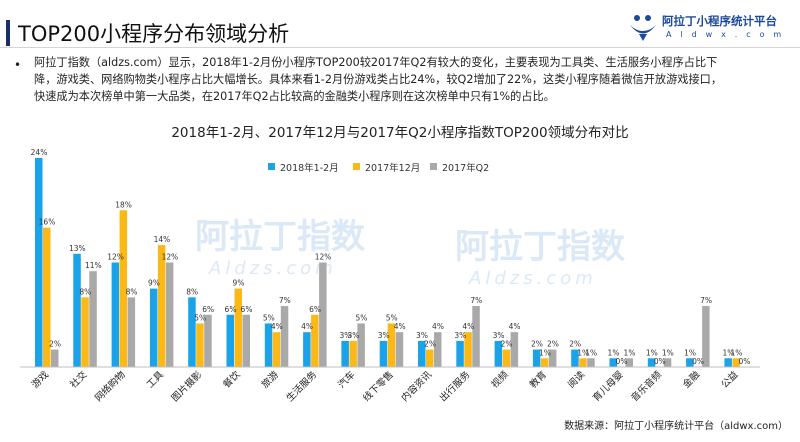 The height and width of the screenshot is (442, 800). What do you see at coordinates (271, 166) in the screenshot?
I see `legend-swatch` at bounding box center [271, 166].